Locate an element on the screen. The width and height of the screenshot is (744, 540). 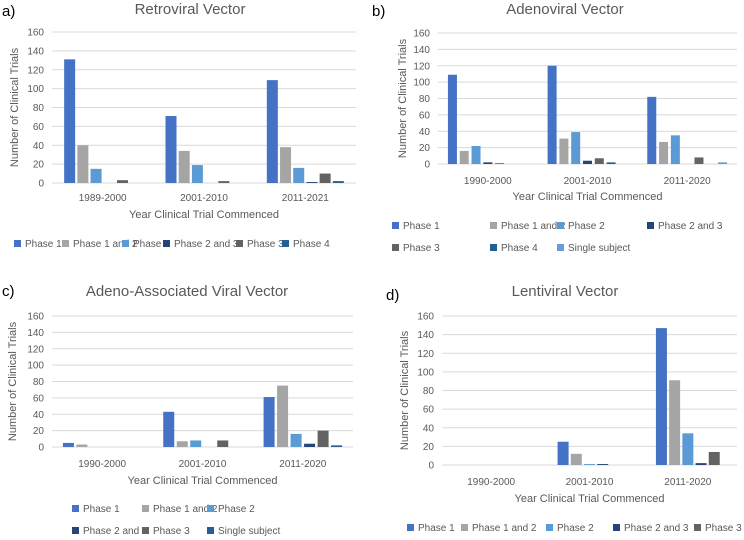
chart-title: Adeno-Associated Viral Vector is located at coordinates (187, 291).